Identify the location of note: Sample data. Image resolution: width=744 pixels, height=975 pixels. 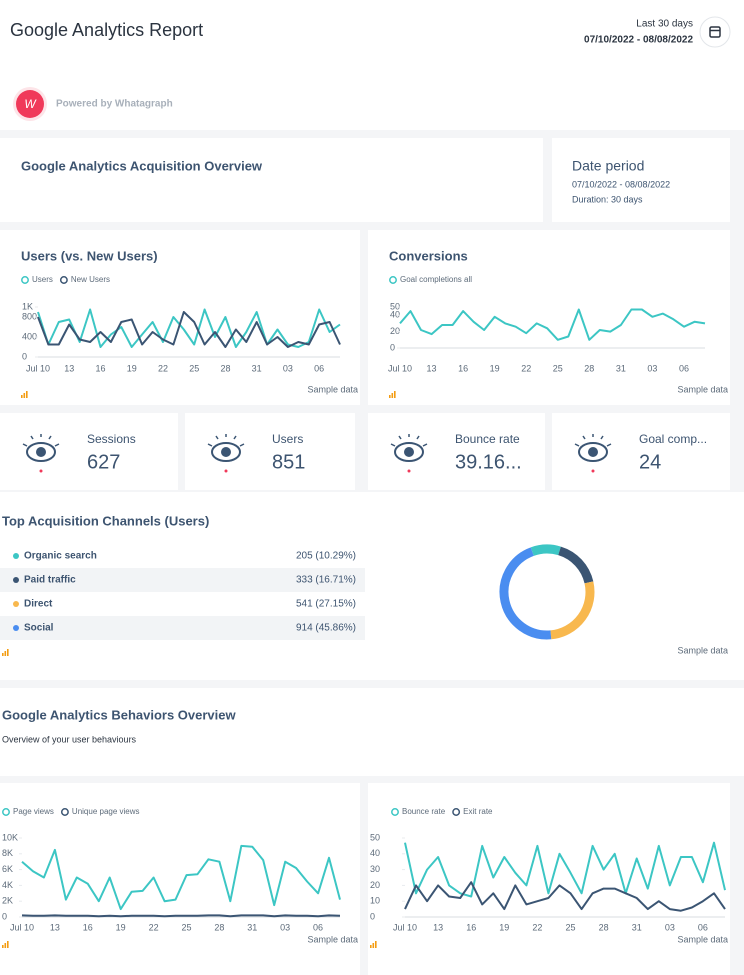
(702, 389).